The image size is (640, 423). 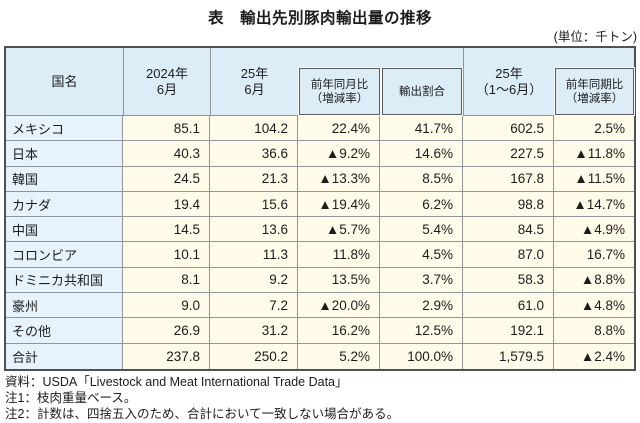 I want to click on header-yoy-period: 前年同期比 （増減率）, so click(x=594, y=91).